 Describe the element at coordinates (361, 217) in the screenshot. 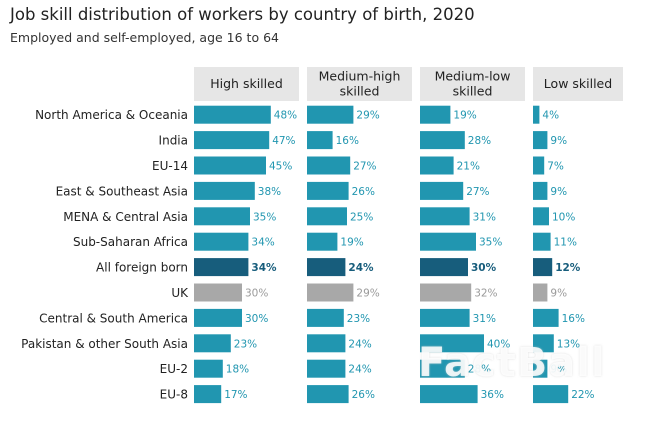

I see `data-label: 25%` at that location.